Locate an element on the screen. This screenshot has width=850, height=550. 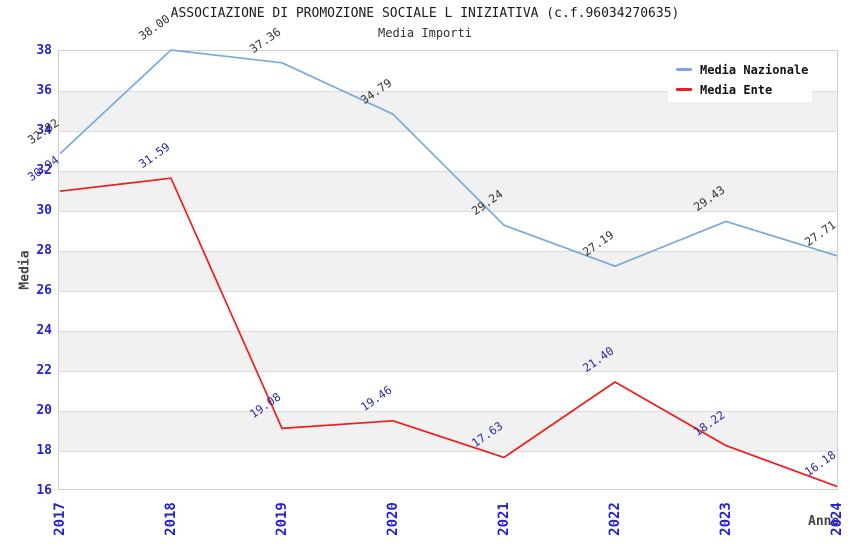
y-tick-label: 24 is located at coordinates (44, 330).